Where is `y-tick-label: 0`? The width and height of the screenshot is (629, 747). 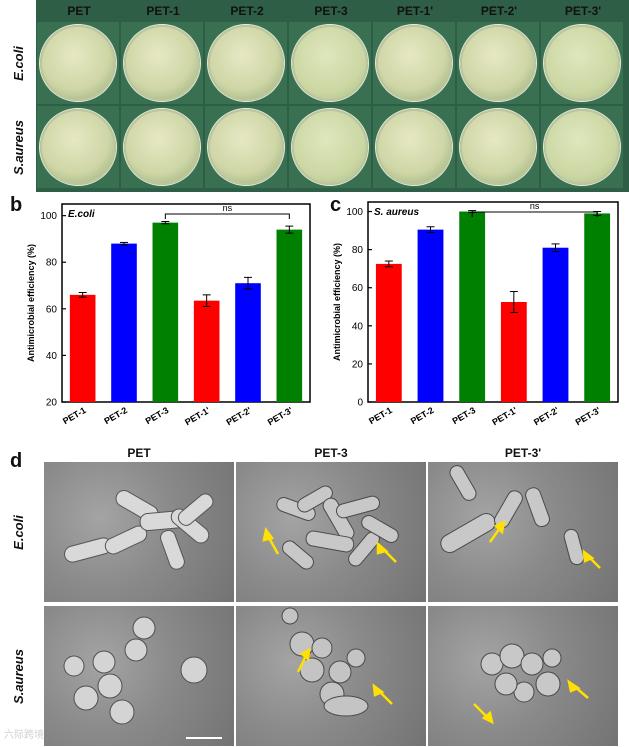
y-tick-label: 0 is located at coordinates (360, 403).